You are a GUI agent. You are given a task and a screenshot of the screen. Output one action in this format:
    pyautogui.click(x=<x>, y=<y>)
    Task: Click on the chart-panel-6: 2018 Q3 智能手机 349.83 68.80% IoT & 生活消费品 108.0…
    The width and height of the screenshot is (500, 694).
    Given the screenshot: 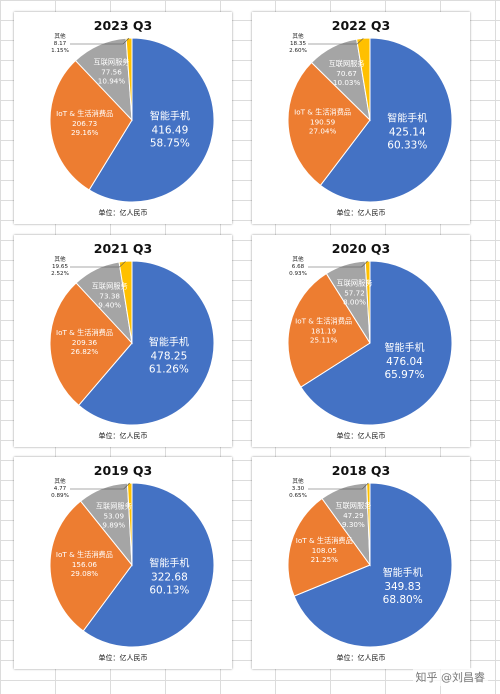 What is the action you would take?
    pyautogui.click(x=361, y=563)
    